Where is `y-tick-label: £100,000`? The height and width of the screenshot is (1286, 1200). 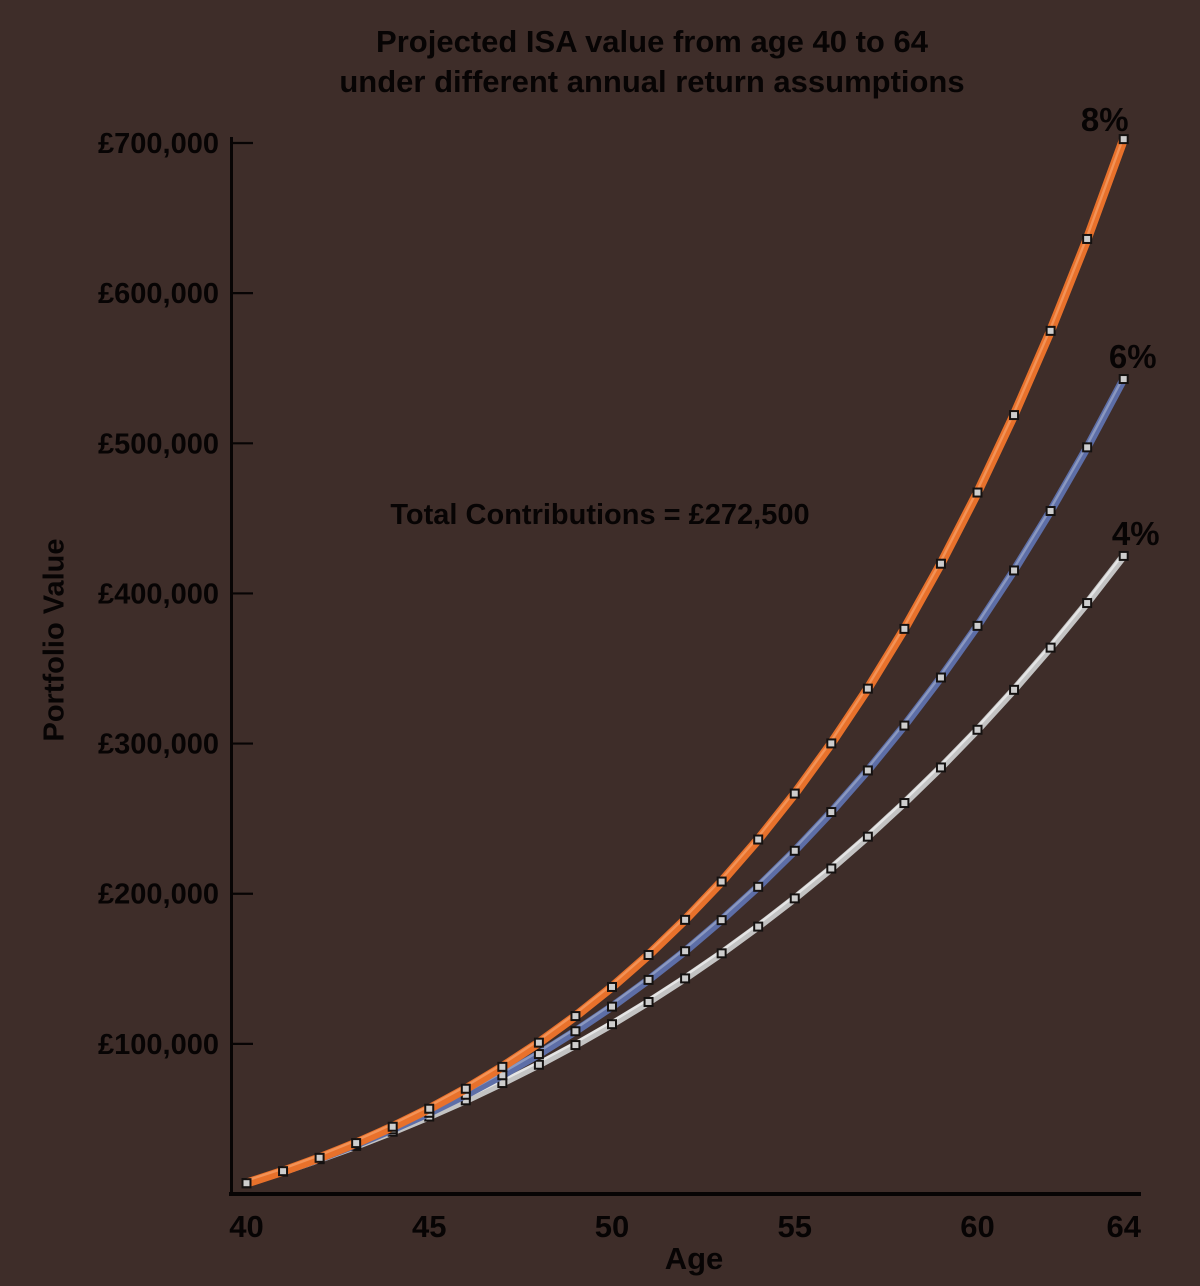
y-tick-label: £100,000 is located at coordinates (158, 1045).